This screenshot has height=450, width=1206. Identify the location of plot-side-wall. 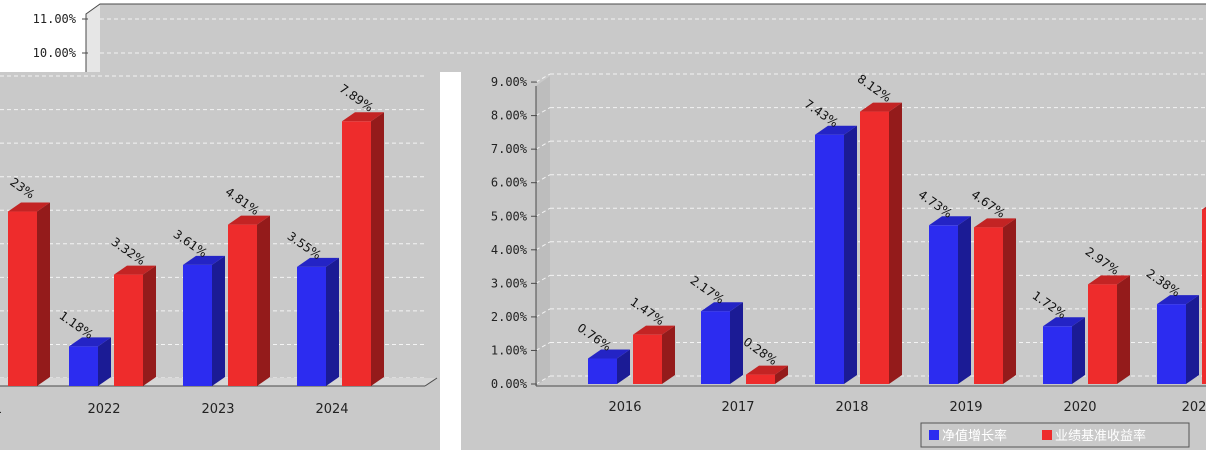
(543, 231).